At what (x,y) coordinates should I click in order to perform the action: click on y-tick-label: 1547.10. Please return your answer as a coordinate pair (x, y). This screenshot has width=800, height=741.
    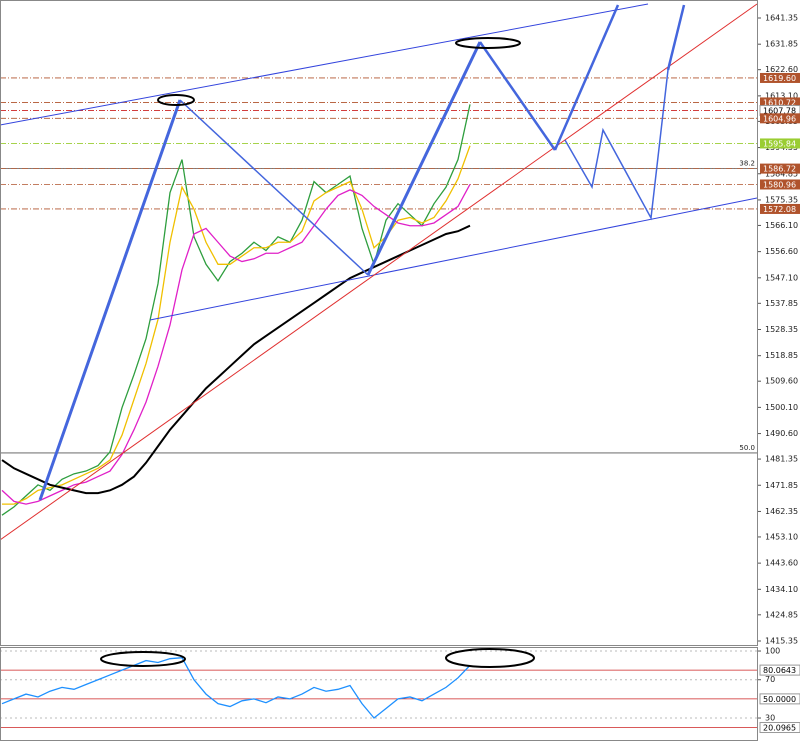
    Looking at the image, I should click on (781, 277).